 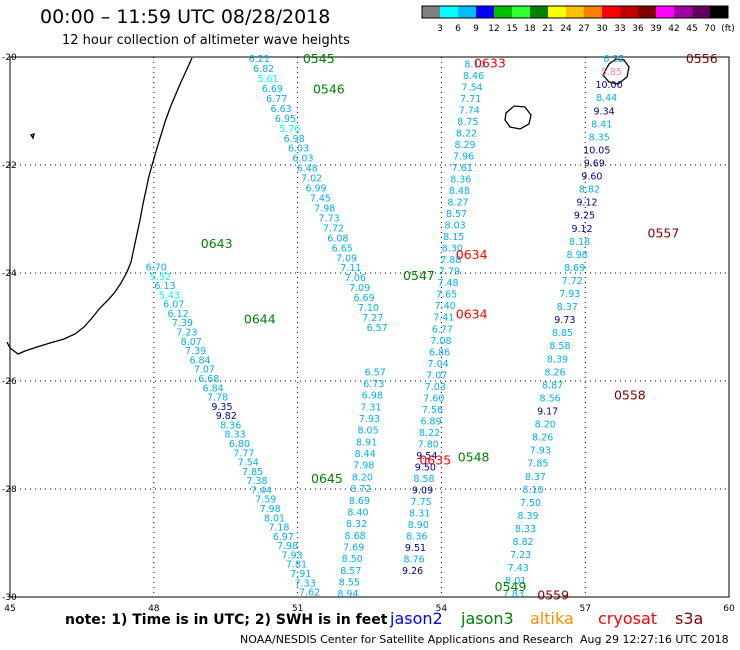 What do you see at coordinates (553, 594) in the screenshot?
I see `pass-number-label: 0559` at bounding box center [553, 594].